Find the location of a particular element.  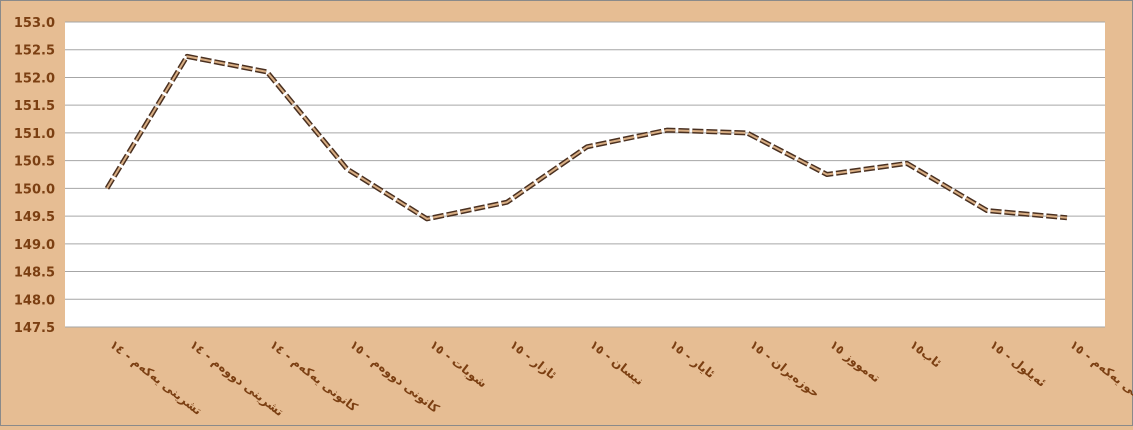

y-tick-label: 152.0 is located at coordinates (34, 78).